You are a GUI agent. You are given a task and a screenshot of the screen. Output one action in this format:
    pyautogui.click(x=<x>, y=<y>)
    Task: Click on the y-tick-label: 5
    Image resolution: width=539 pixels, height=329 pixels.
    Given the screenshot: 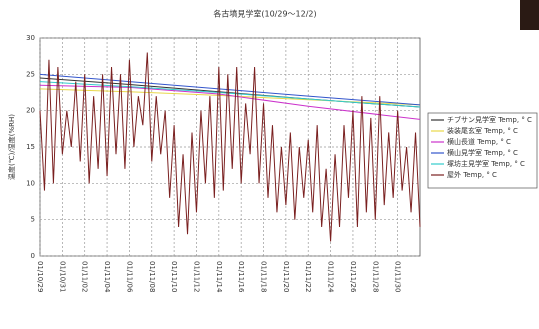 What is the action you would take?
    pyautogui.click(x=33, y=220)
    